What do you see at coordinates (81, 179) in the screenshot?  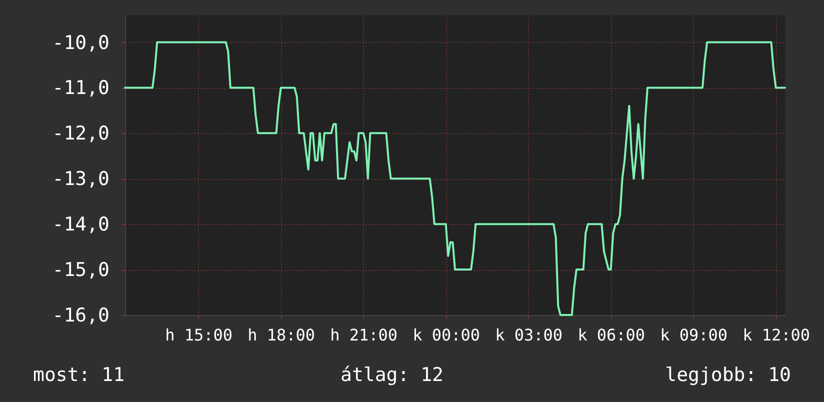 I see `y-tick-label: -13,0` at bounding box center [81, 179].